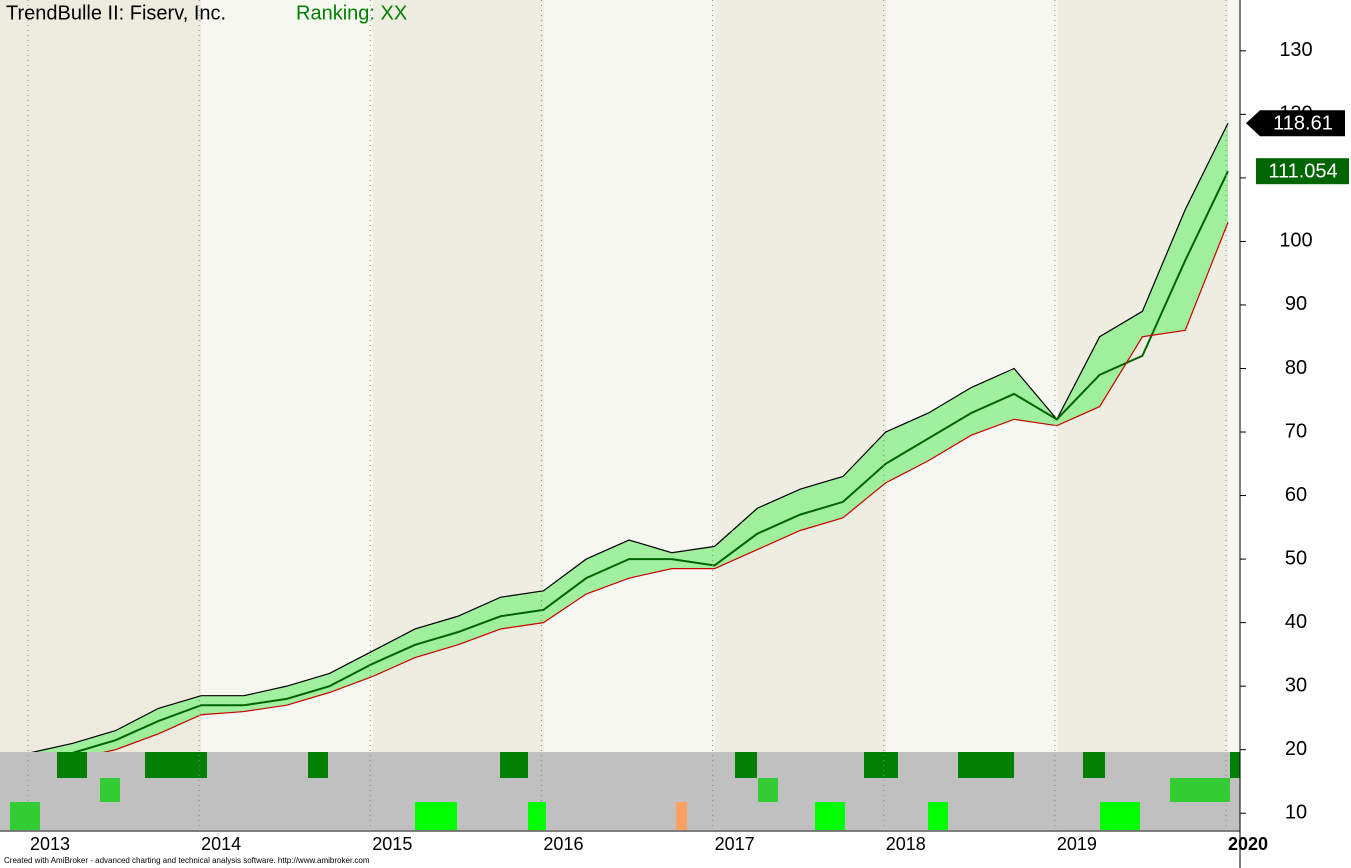 This screenshot has width=1351, height=868. Describe the element at coordinates (1296, 812) in the screenshot. I see `y-tick-label: 10` at that location.